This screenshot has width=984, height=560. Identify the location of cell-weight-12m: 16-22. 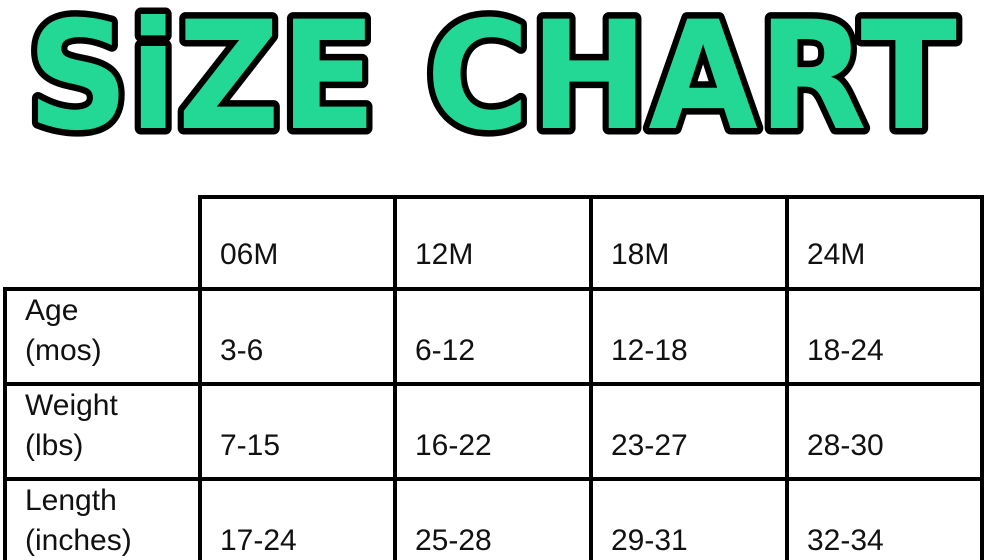
(493, 432).